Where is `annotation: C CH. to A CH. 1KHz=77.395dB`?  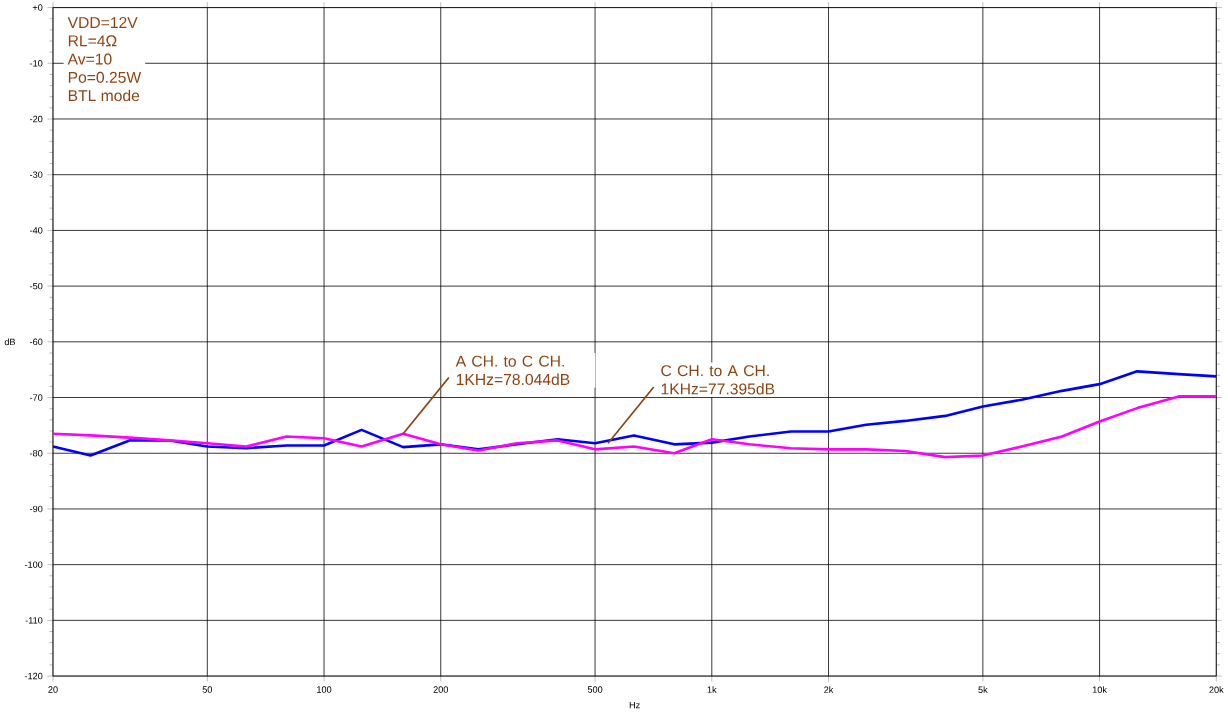
annotation: C CH. to A CH. 1KHz=77.395dB is located at coordinates (718, 380).